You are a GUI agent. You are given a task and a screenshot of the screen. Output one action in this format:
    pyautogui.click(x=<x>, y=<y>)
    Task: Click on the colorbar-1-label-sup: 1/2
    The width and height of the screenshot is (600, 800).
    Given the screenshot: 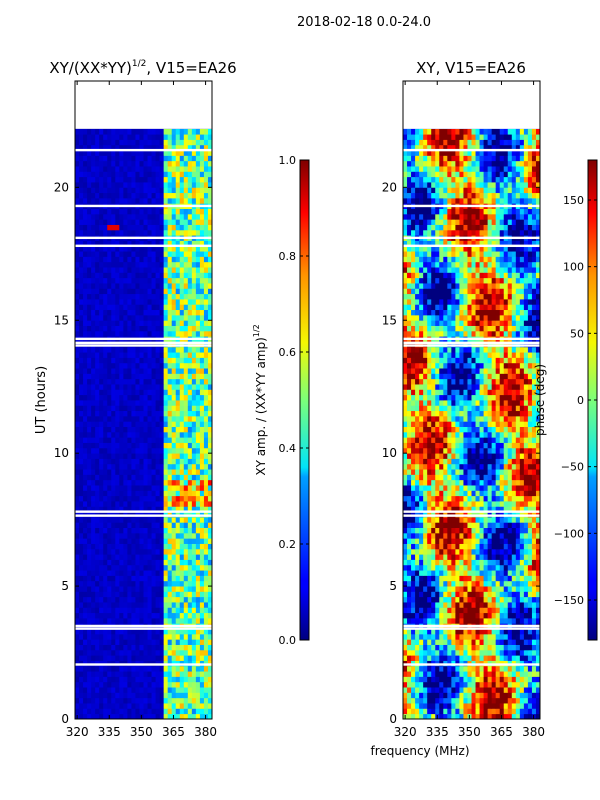 What is the action you would take?
    pyautogui.click(x=256, y=330)
    